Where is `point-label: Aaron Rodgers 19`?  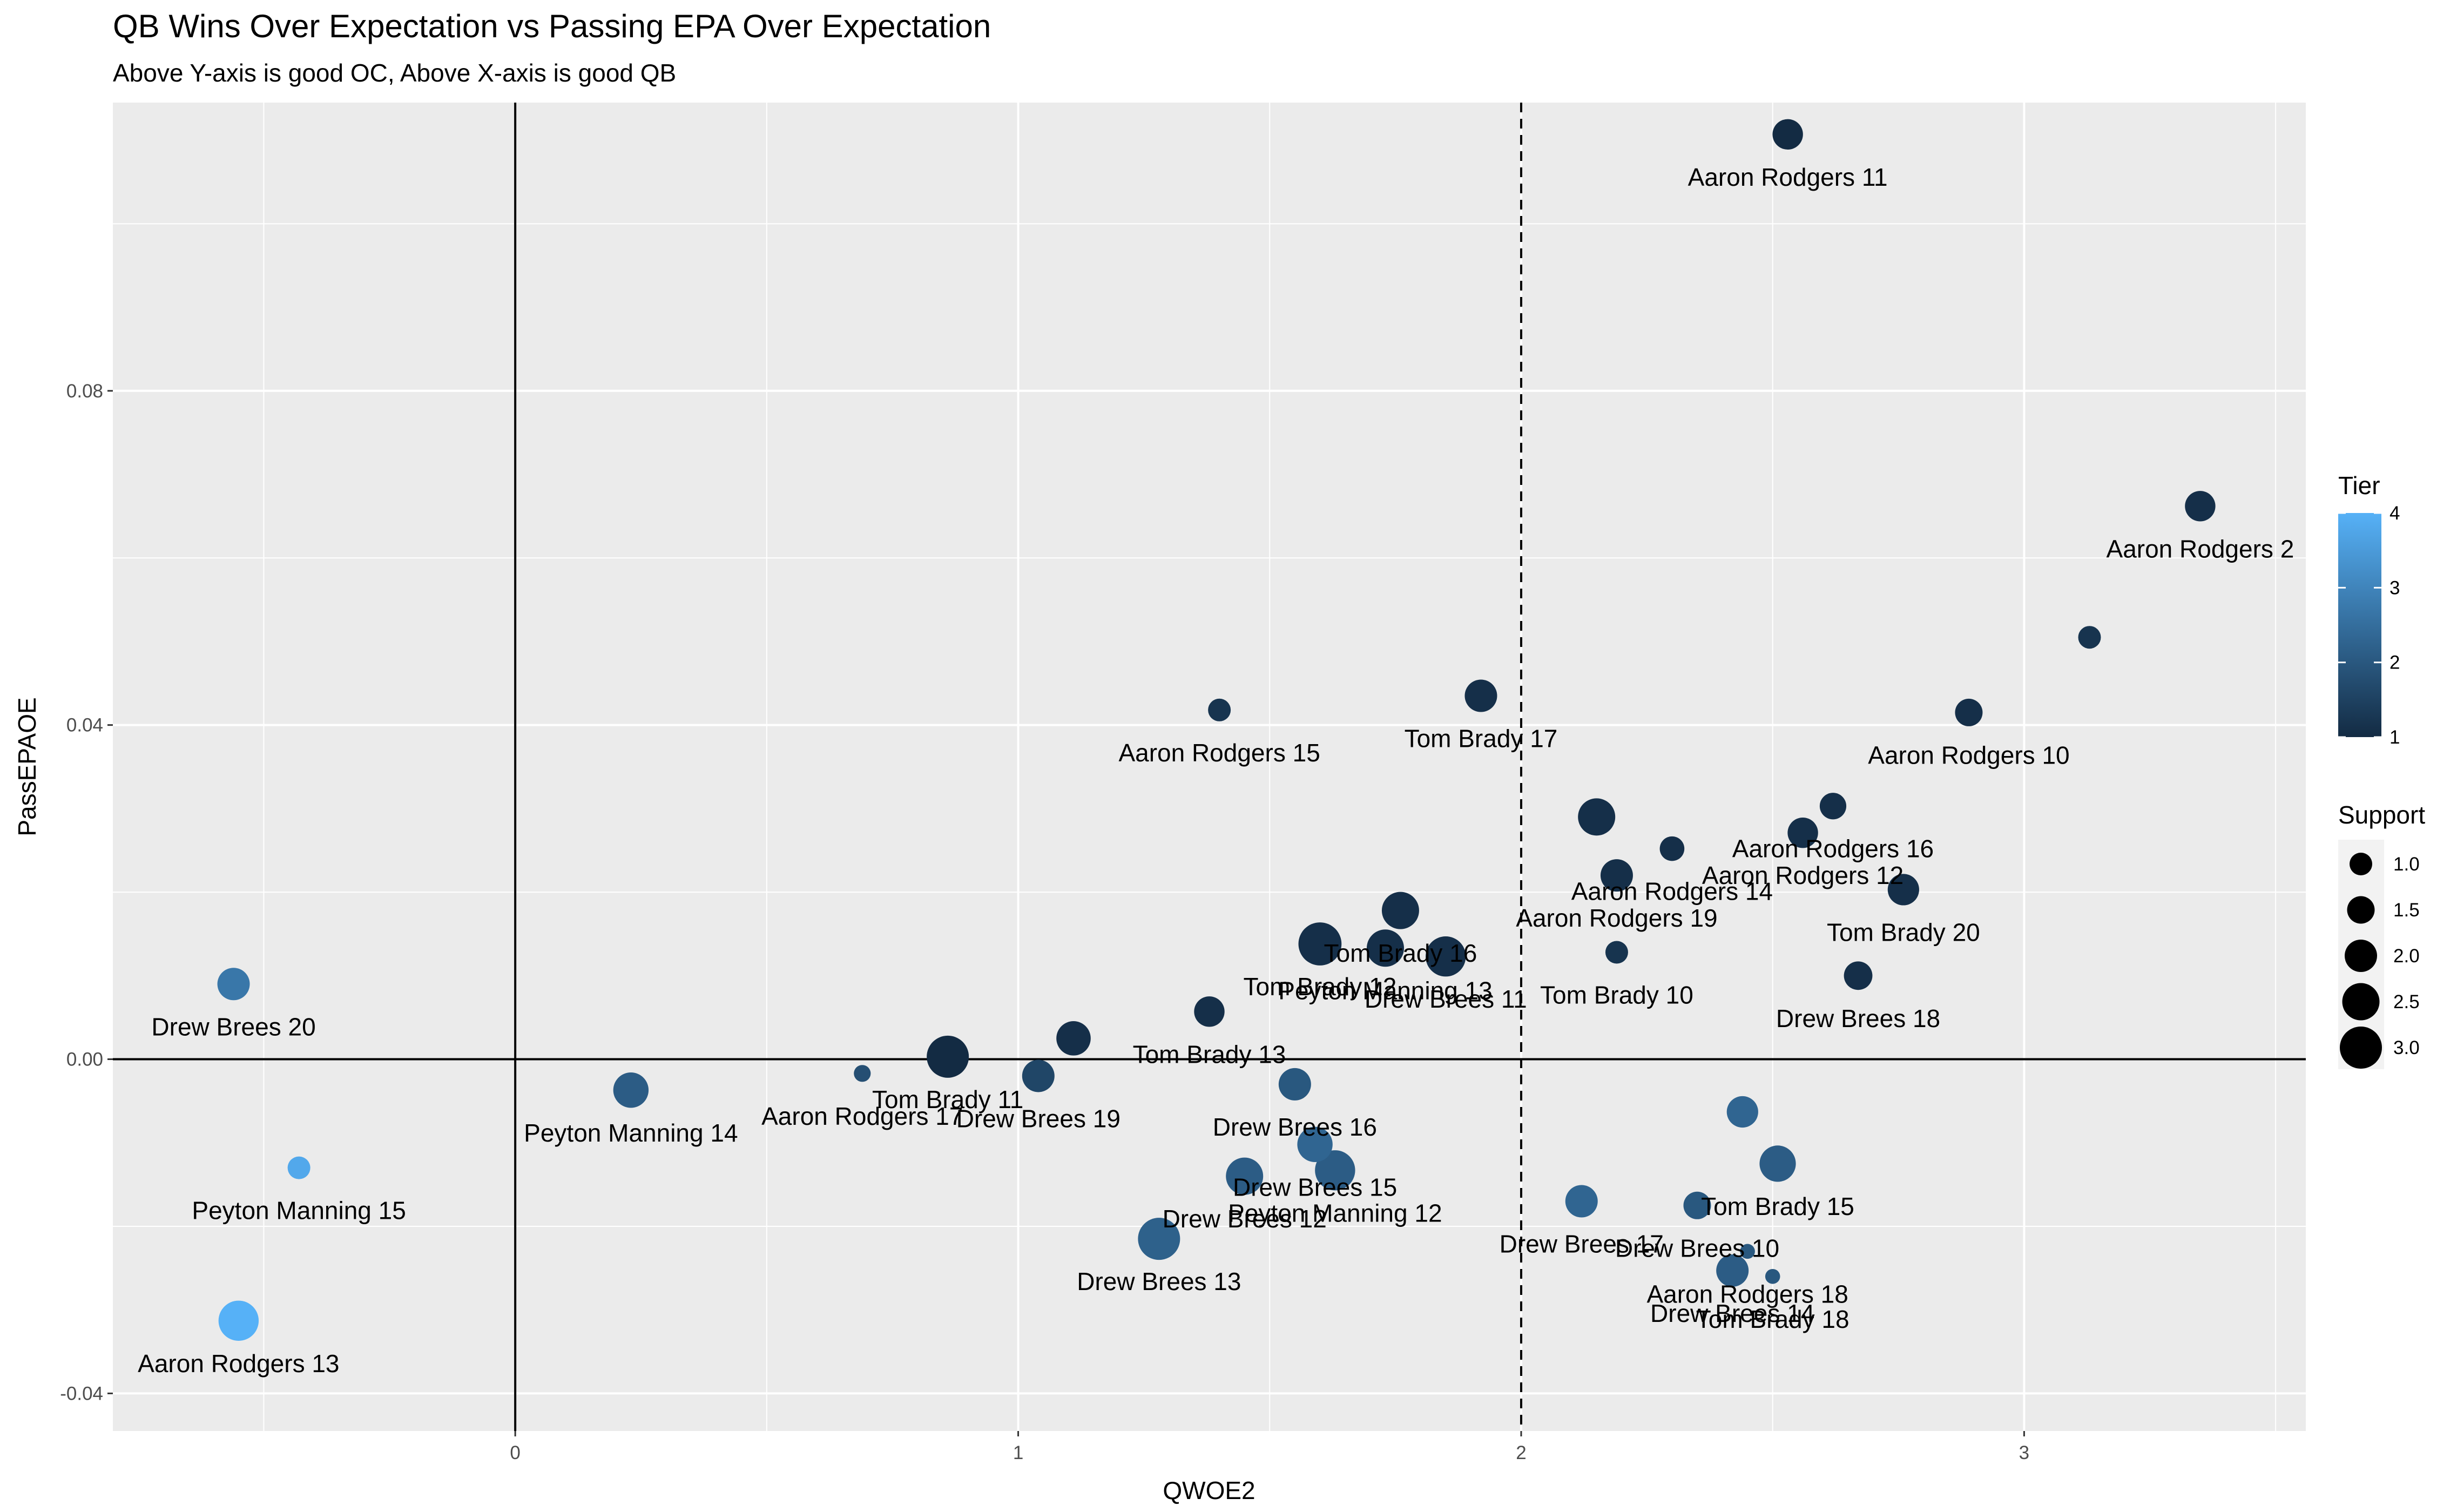
point-label: Aaron Rodgers 19 is located at coordinates (1617, 918).